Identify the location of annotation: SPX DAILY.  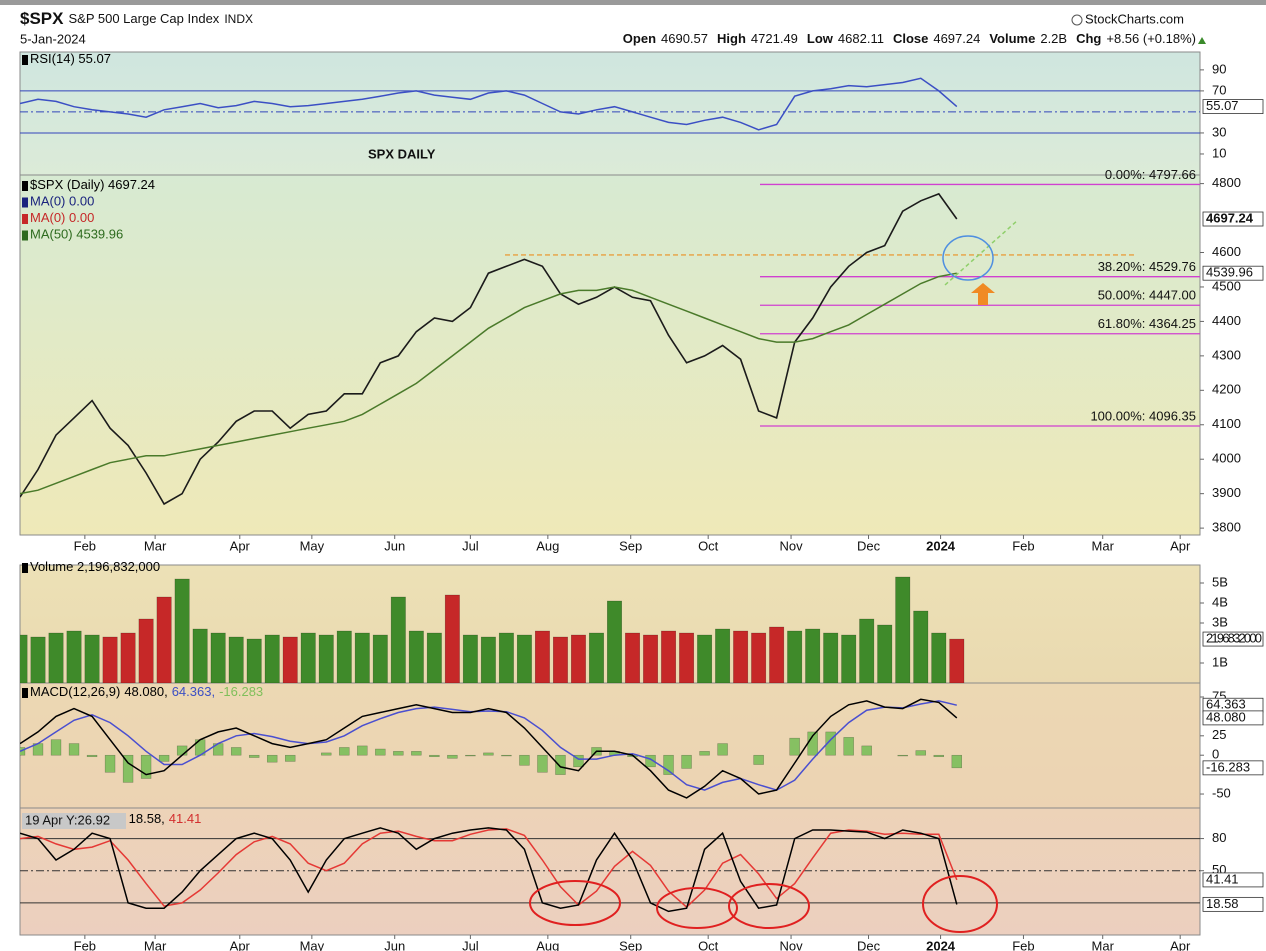
(402, 153).